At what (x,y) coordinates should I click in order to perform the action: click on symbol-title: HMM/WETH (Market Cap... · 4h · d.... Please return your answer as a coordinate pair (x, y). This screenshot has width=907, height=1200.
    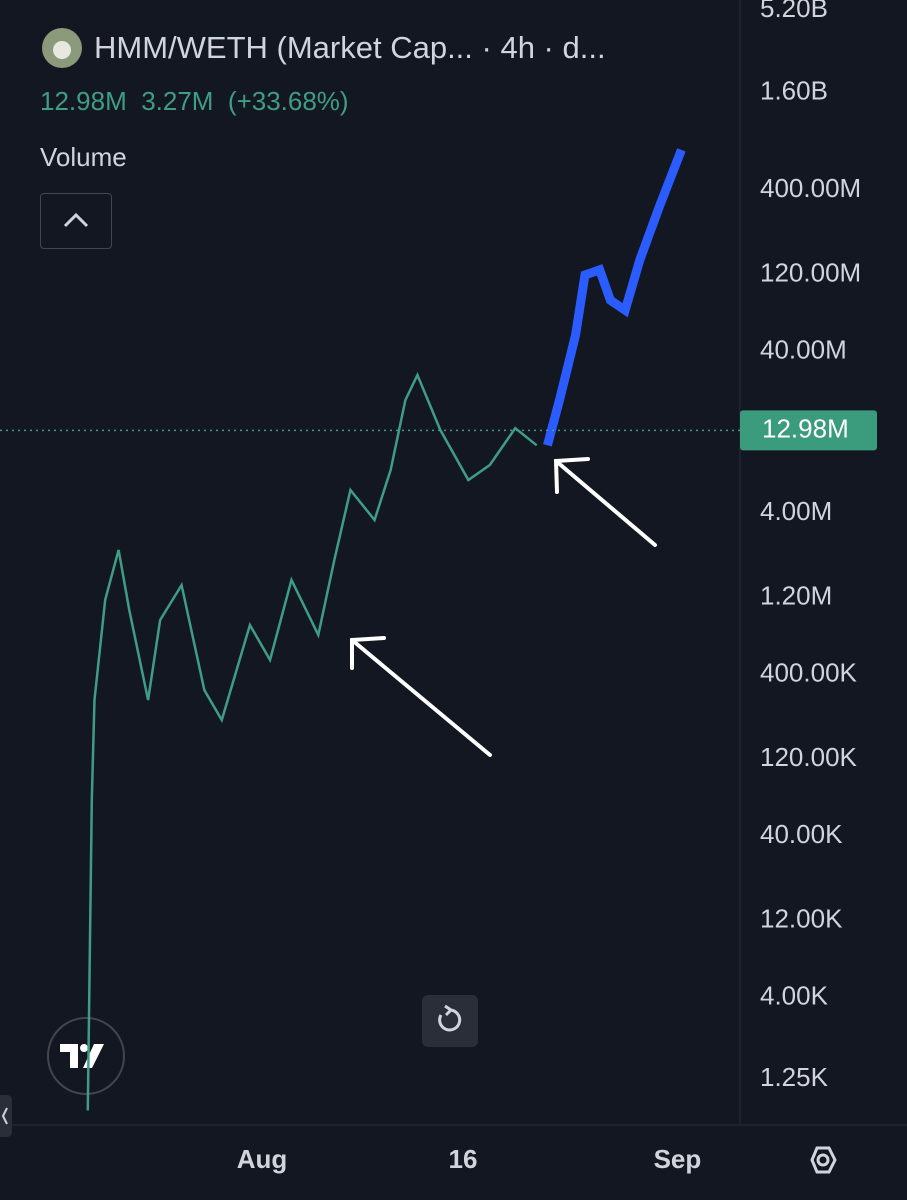
    Looking at the image, I should click on (350, 47).